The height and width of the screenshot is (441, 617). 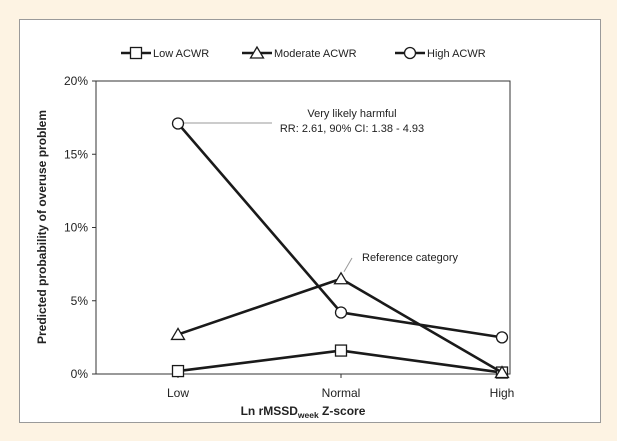 I want to click on legend-label-1: Moderate ACWR, so click(x=315, y=54).